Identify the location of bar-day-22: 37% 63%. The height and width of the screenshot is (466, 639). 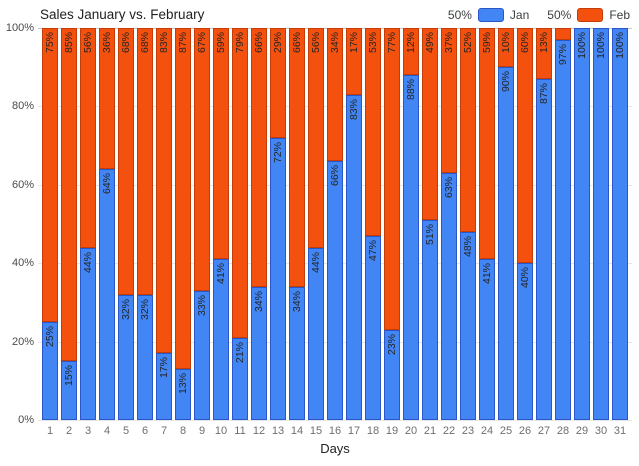
(449, 224).